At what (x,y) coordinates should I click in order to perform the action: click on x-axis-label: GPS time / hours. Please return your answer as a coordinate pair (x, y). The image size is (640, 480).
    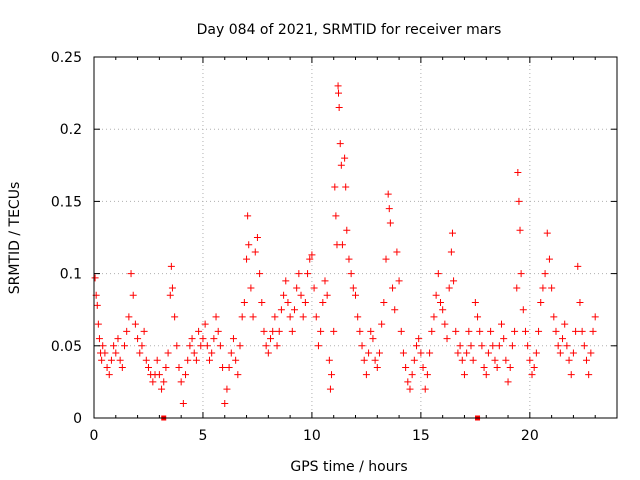
    Looking at the image, I should click on (348, 467).